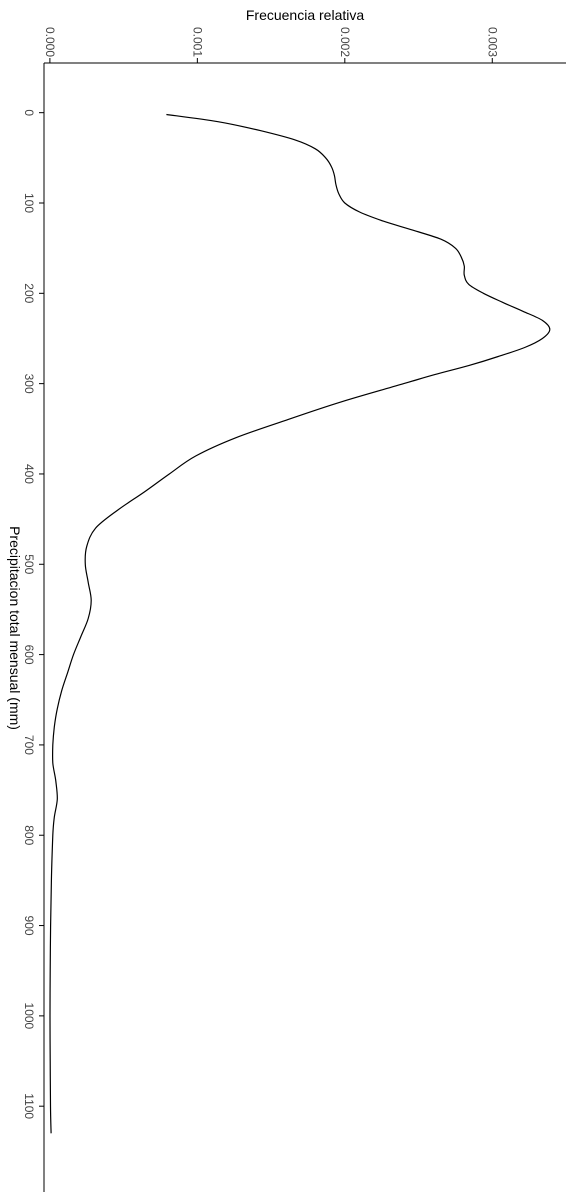  I want to click on x-axis-title: Precipitacion total mensual (mm), so click(15, 628).